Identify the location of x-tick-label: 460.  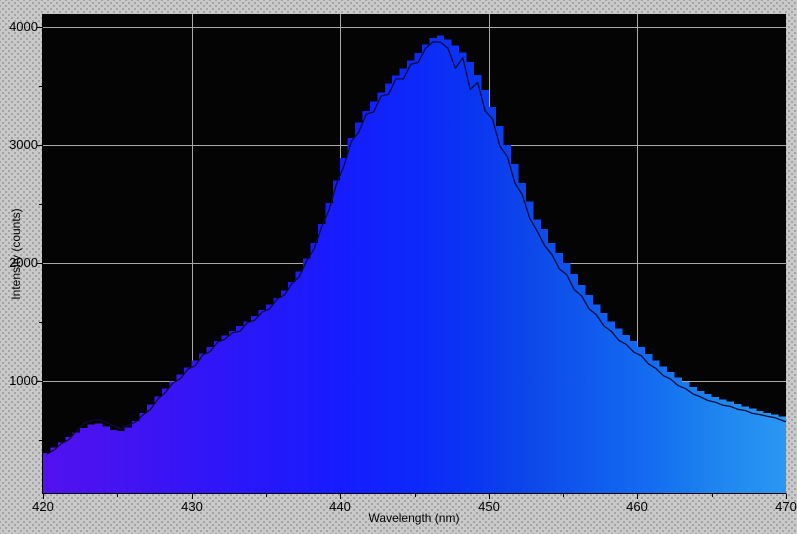
(637, 506).